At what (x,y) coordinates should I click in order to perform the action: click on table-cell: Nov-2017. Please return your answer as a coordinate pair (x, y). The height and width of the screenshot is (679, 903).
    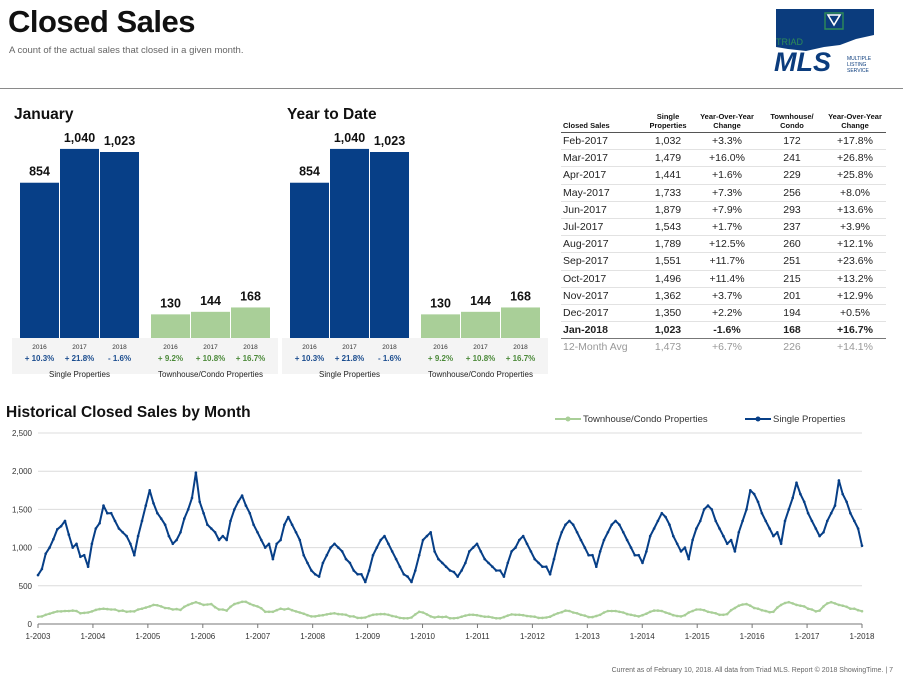
    Looking at the image, I should click on (601, 296).